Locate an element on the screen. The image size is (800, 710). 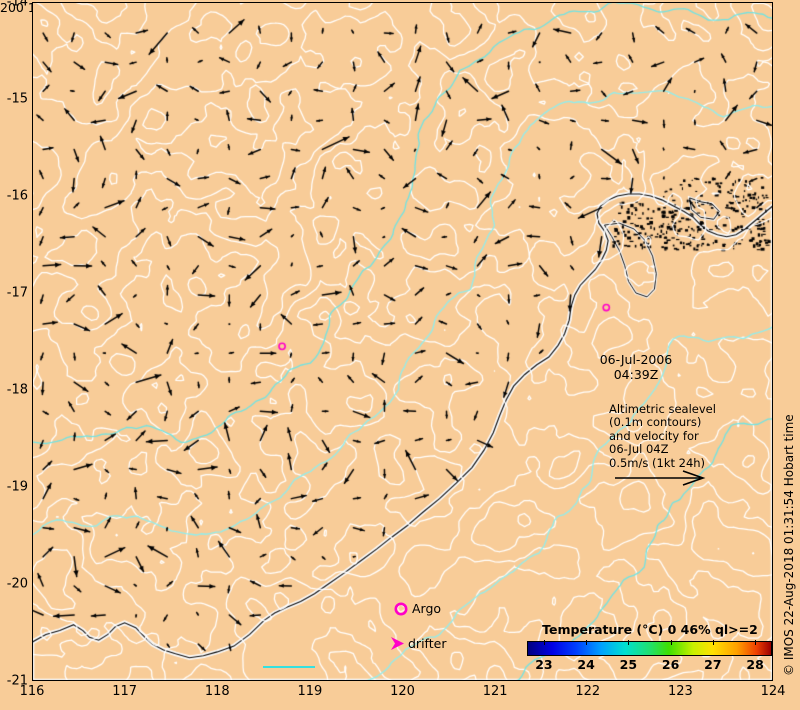
depth-scale-line is located at coordinates (289, 667).